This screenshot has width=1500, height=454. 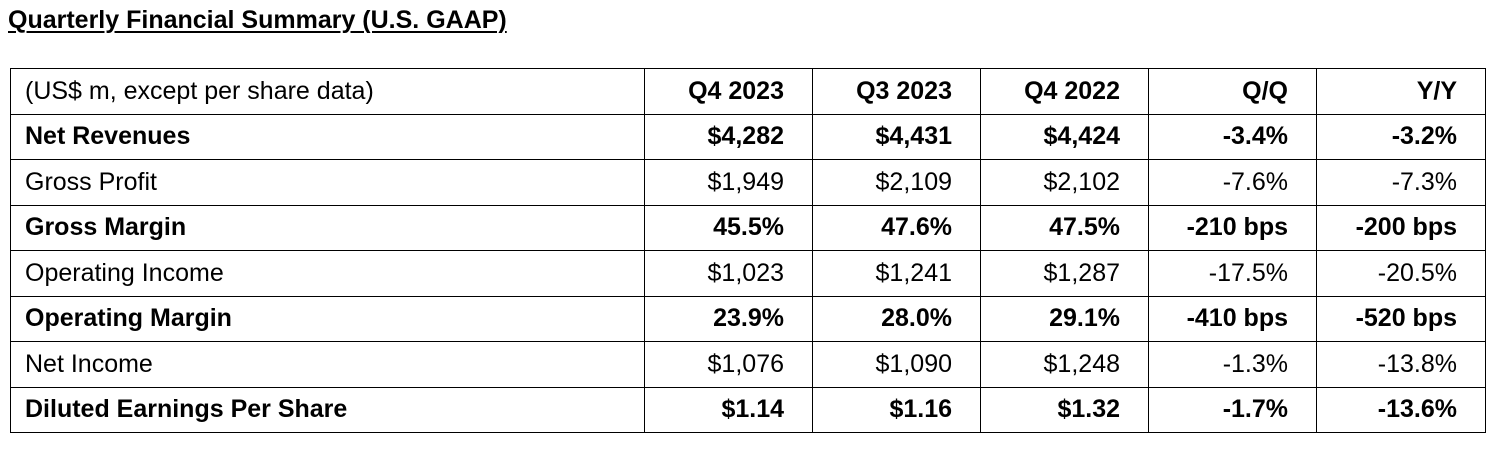 I want to click on cell-q4-2022: 47.5%, so click(x=1064, y=227).